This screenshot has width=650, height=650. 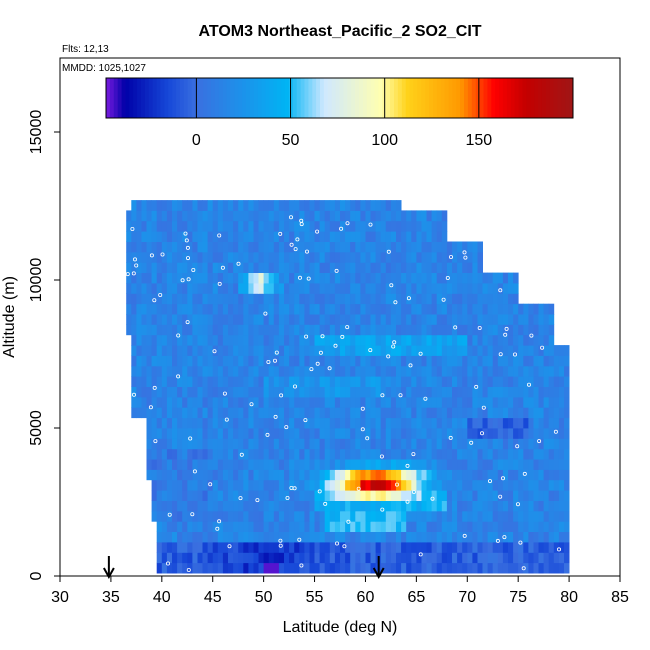 What do you see at coordinates (384, 140) in the screenshot?
I see `colorbar-tick-label: 100` at bounding box center [384, 140].